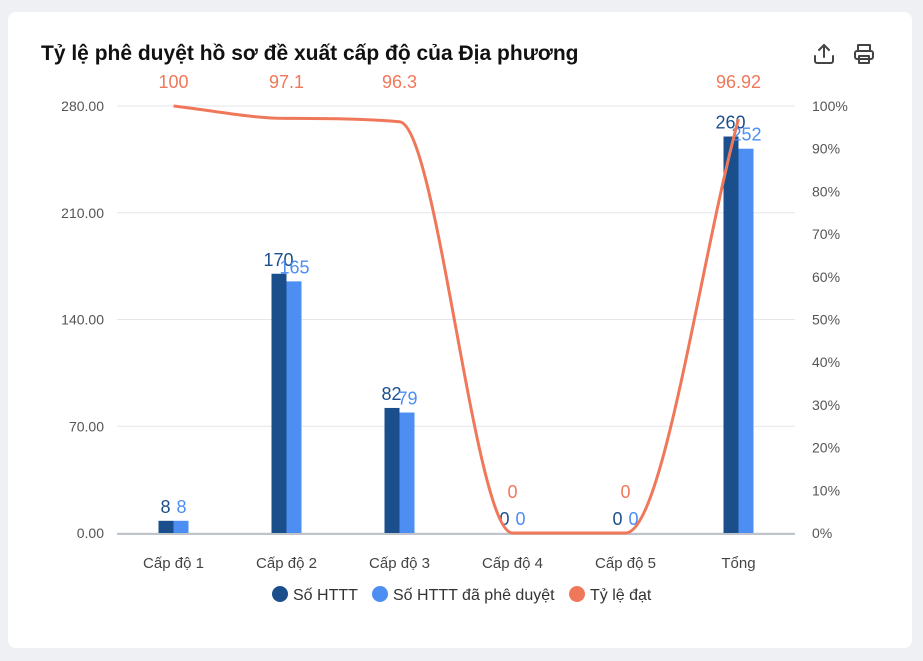  What do you see at coordinates (826, 405) in the screenshot?
I see `right-axis-tick-label: 30%` at bounding box center [826, 405].